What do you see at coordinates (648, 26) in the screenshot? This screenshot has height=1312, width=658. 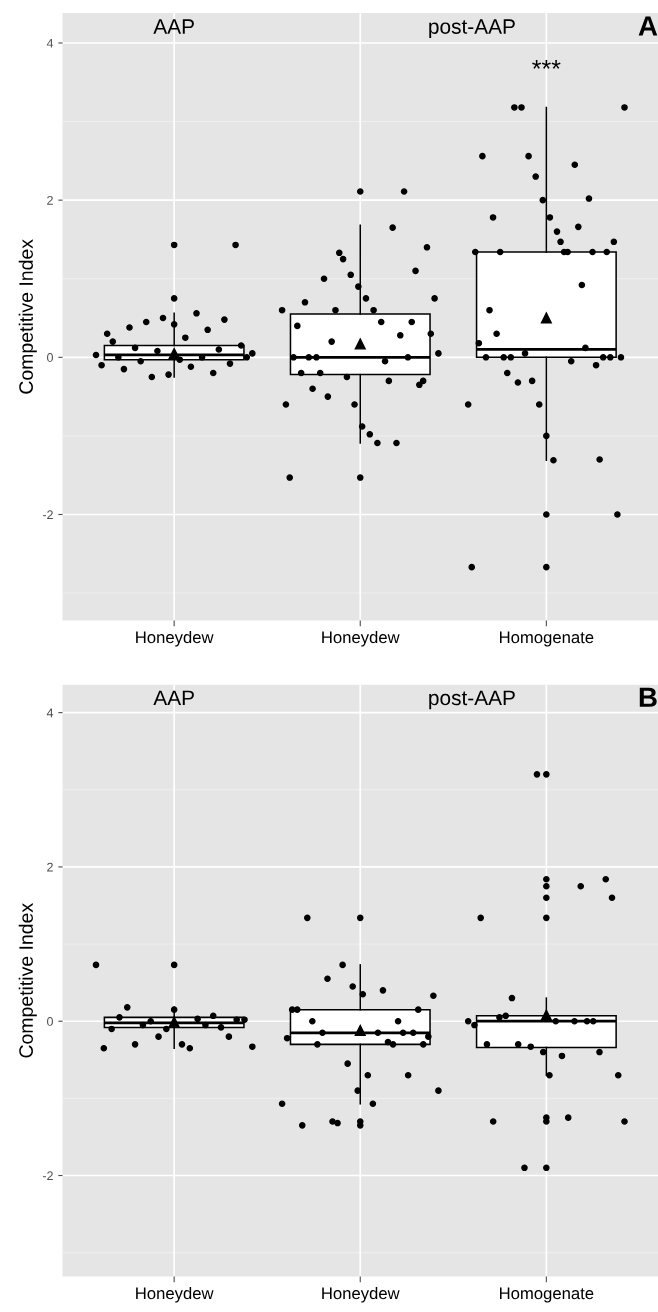 I see `annotation: A` at bounding box center [648, 26].